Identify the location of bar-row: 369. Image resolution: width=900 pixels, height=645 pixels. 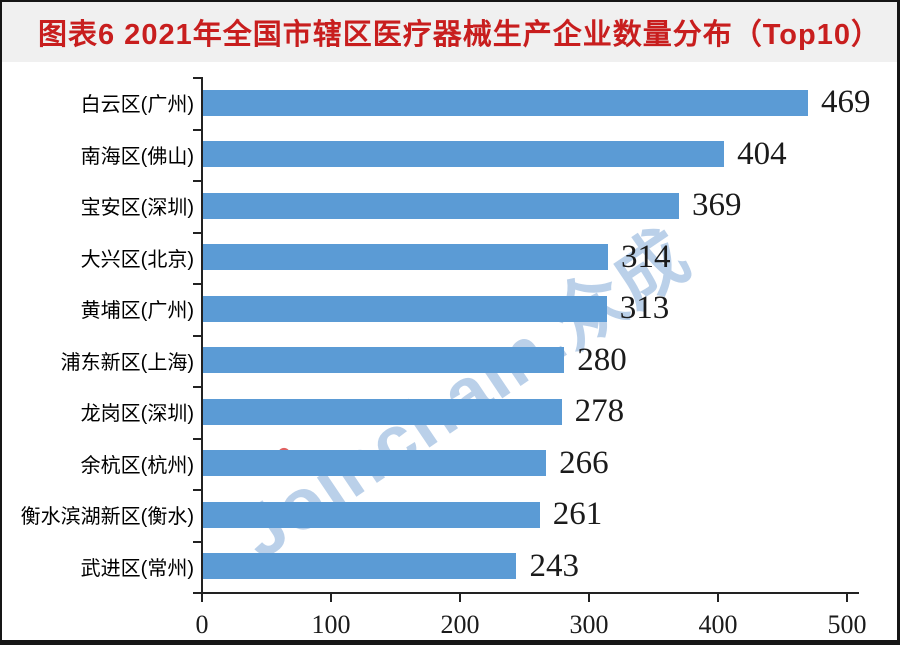
(472, 206).